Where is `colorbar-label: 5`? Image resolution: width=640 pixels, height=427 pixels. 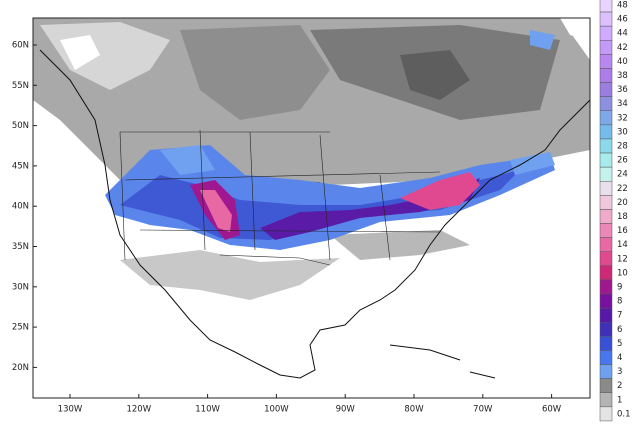 colorbar-label: 5 is located at coordinates (619, 344).